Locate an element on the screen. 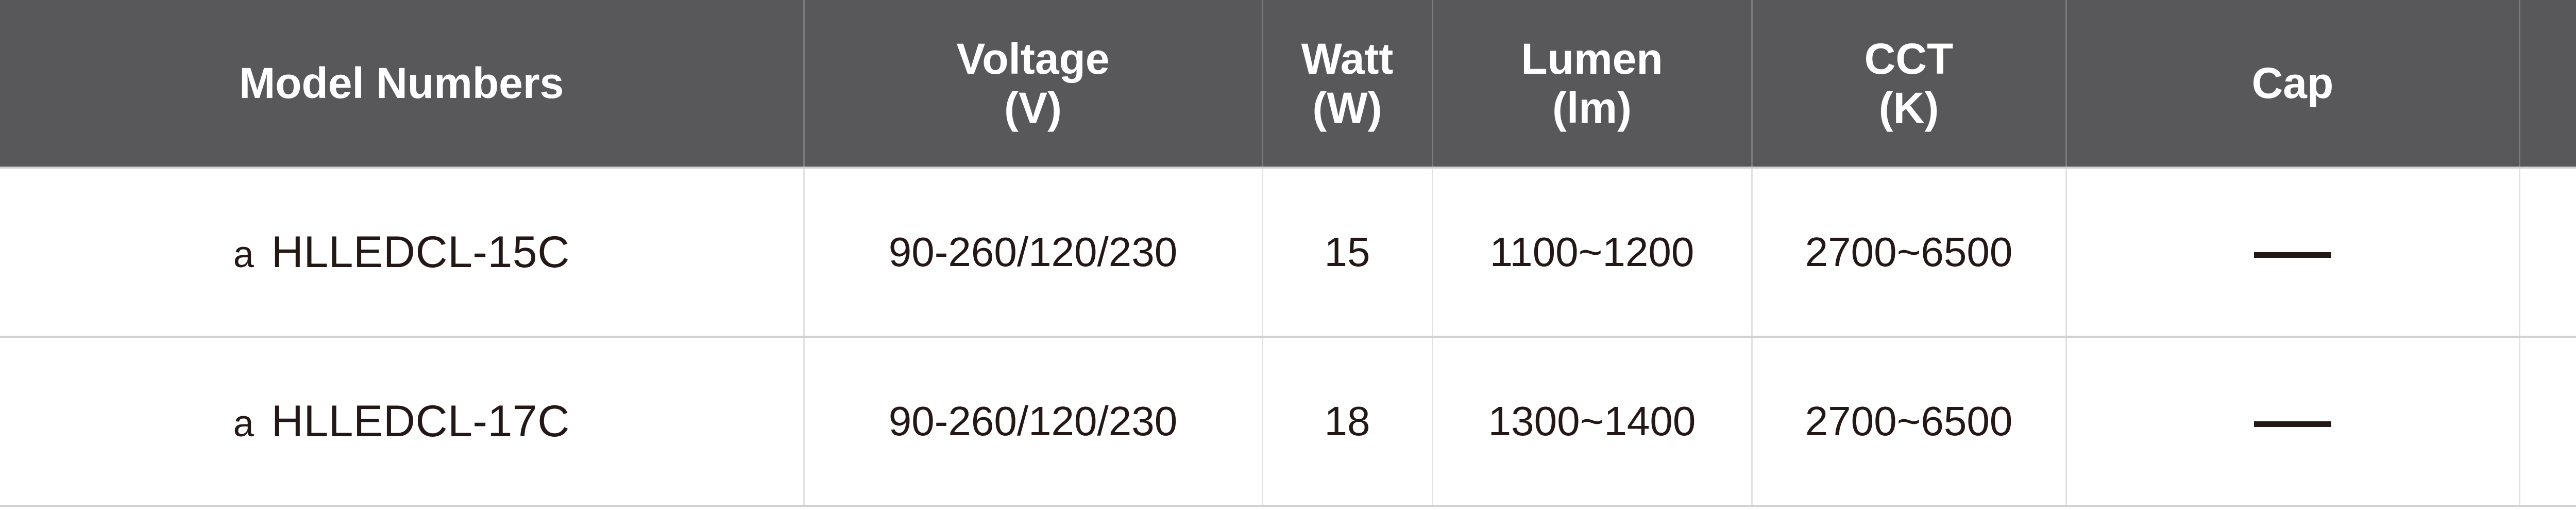 This screenshot has height=510, width=2576. cell-watt: 15 is located at coordinates (1347, 253).